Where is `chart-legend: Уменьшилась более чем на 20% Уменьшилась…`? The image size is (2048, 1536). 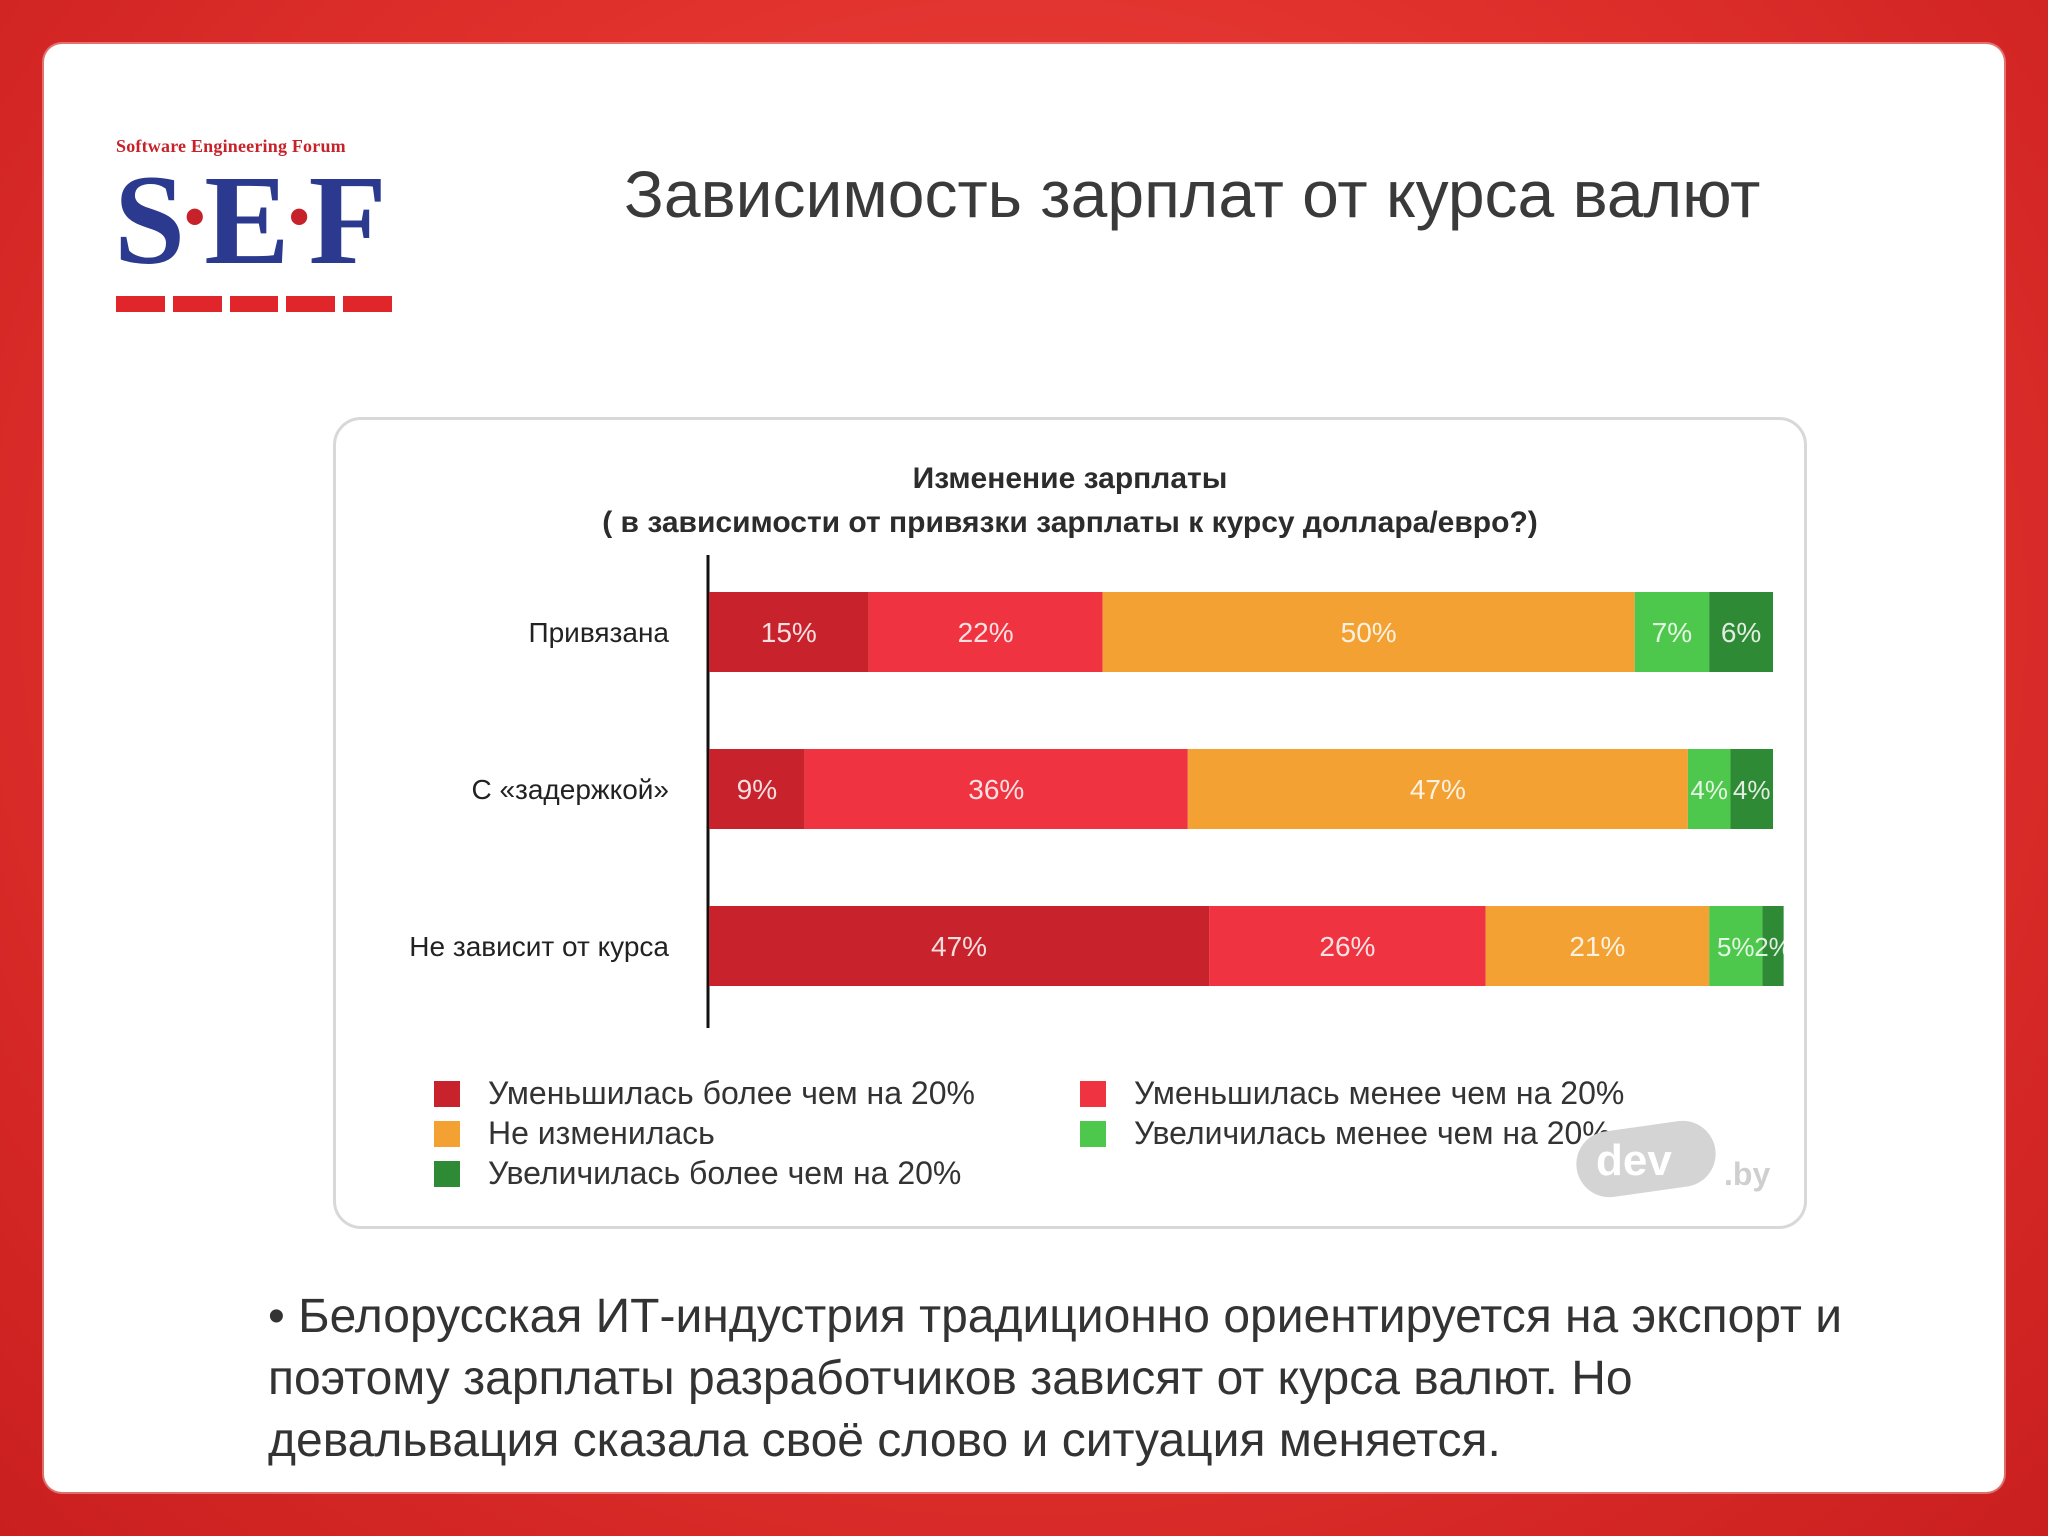
chart-legend: Уменьшилась более чем на 20% Уменьшилась… is located at coordinates (1034, 1140).